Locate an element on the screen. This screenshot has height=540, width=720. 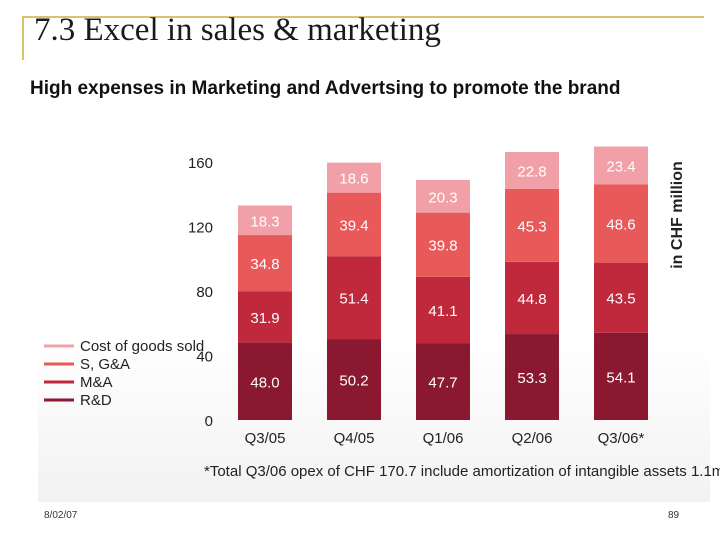
title-frame is located at coordinates (363, 37).